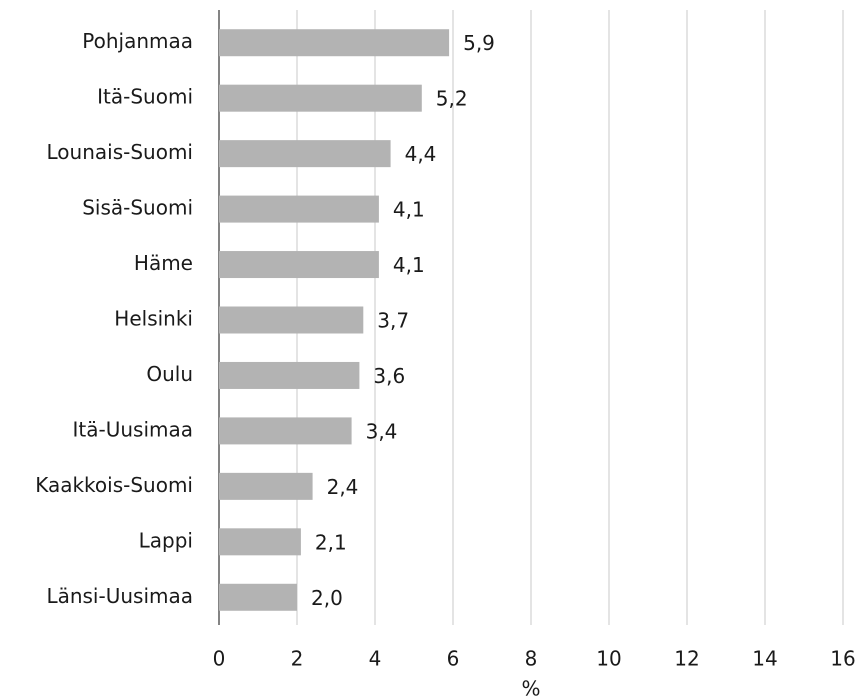 The image size is (856, 700). I want to click on y-tick-label: Kaakkois-Suomi, so click(114, 485).